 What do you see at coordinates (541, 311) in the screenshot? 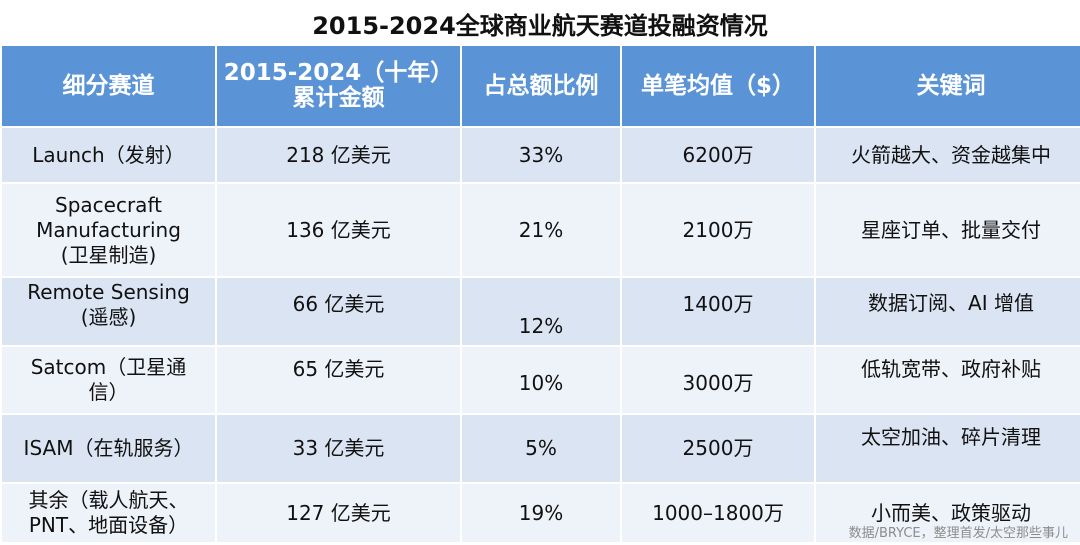
I see `table-row-3-share: 12%` at bounding box center [541, 311].